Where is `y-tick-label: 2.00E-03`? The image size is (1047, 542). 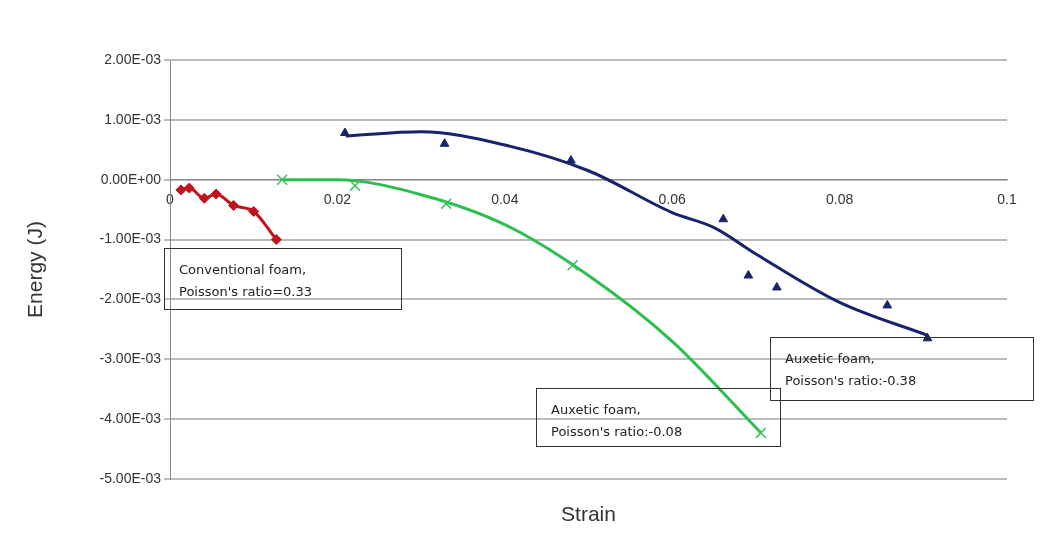
y-tick-label: 2.00E-03 is located at coordinates (133, 58).